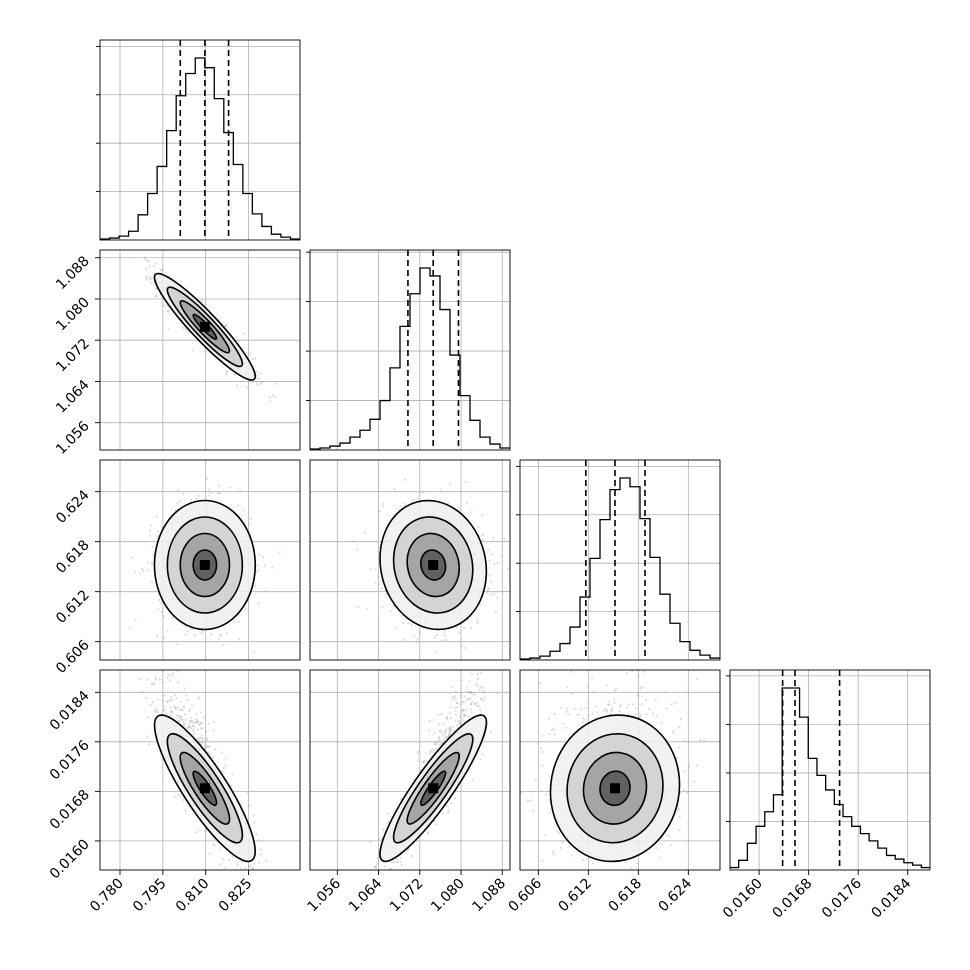  Describe the element at coordinates (107, 896) in the screenshot. I see `x-tick-label: 0.780` at that location.